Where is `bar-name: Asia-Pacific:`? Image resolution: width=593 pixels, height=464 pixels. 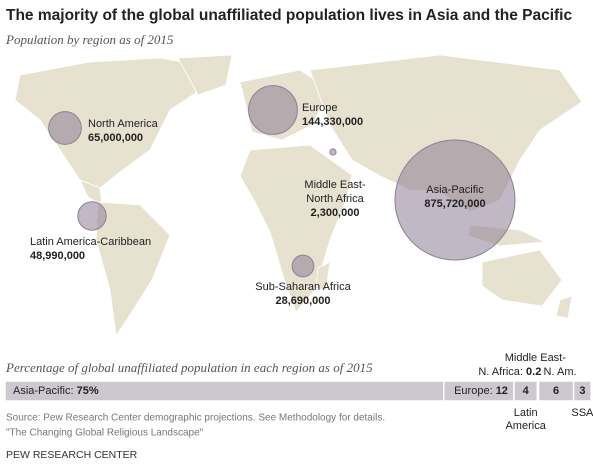 bar-name: Asia-Pacific: is located at coordinates (43, 391).